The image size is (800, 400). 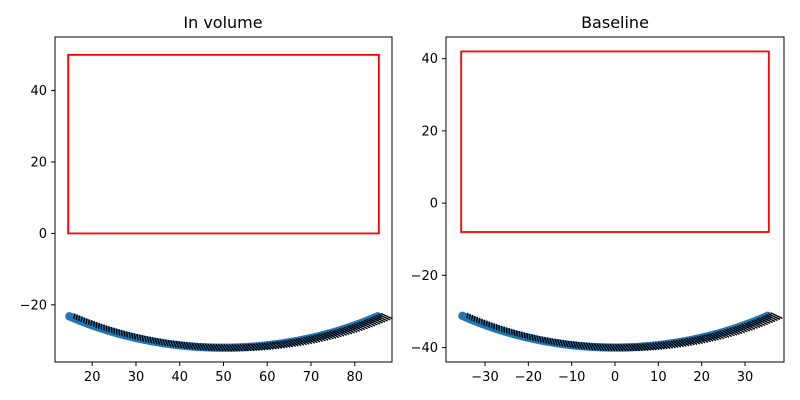 What do you see at coordinates (267, 377) in the screenshot?
I see `x-tick-label: 60` at bounding box center [267, 377].